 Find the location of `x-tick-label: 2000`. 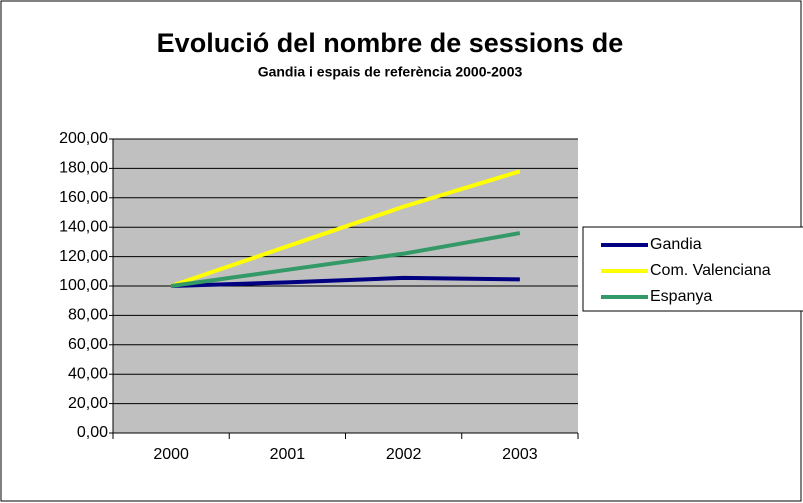

x-tick-label: 2000 is located at coordinates (171, 454).